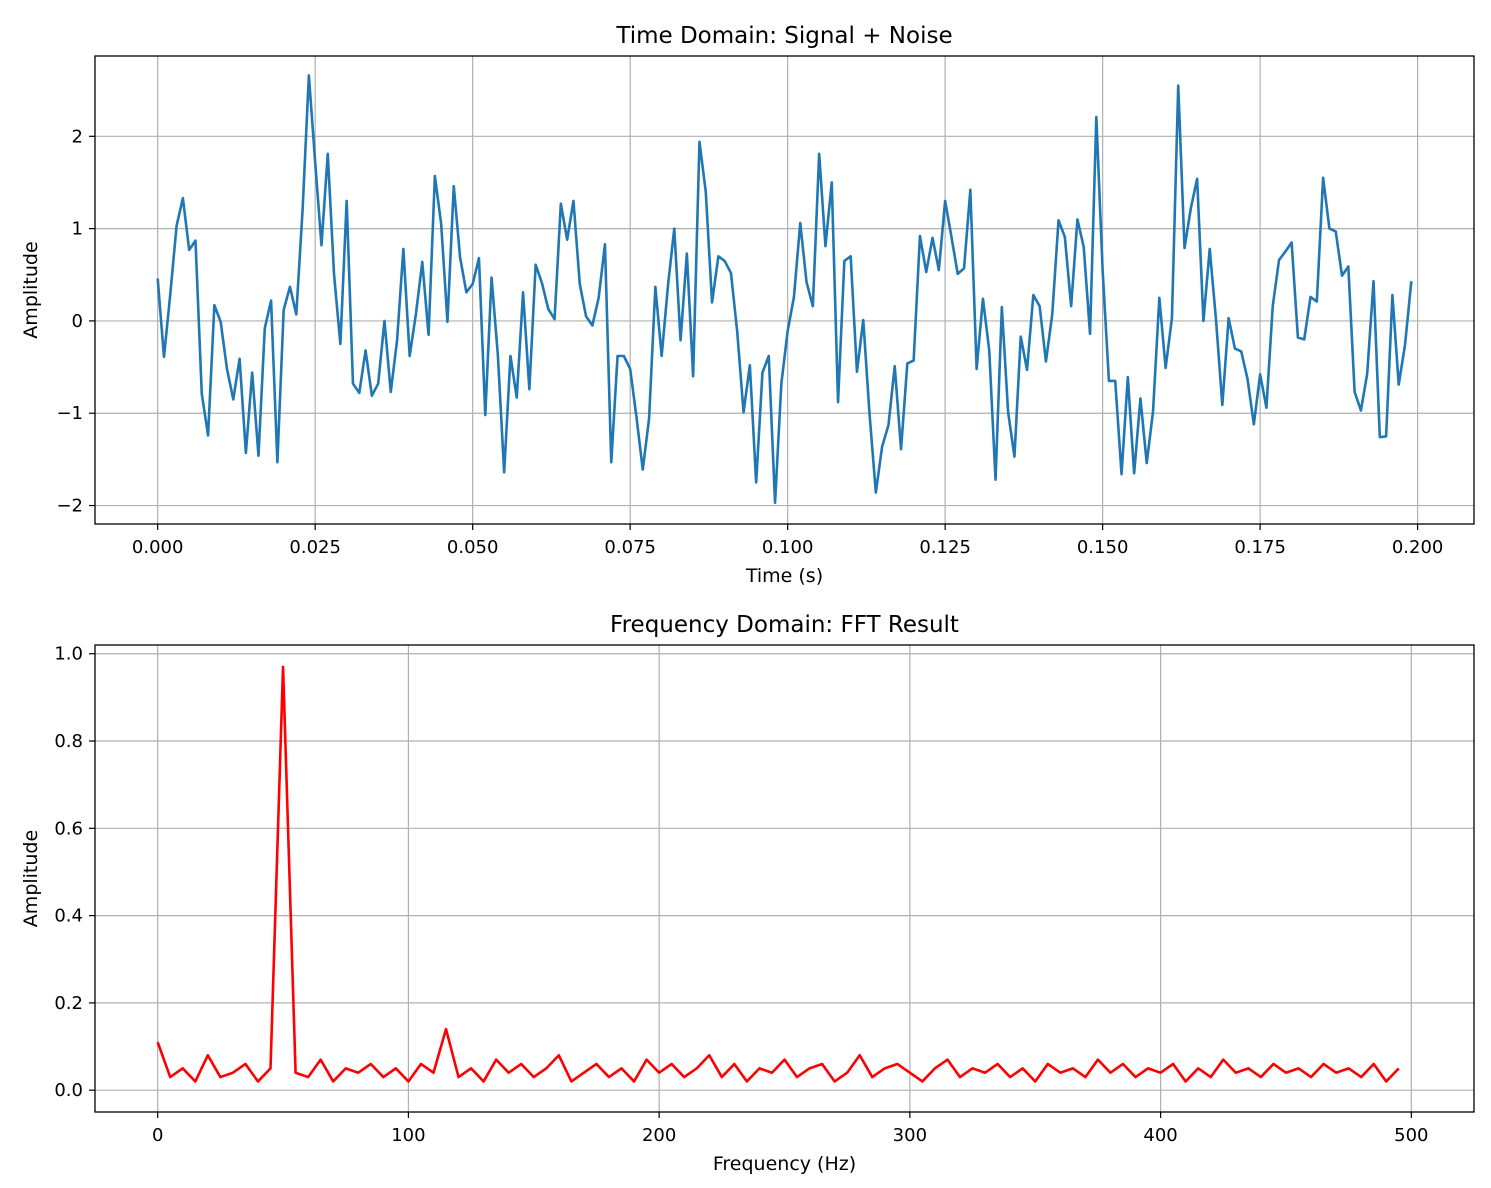 The width and height of the screenshot is (1491, 1188). I want to click on time-xtick-label: 0.000, so click(158, 547).